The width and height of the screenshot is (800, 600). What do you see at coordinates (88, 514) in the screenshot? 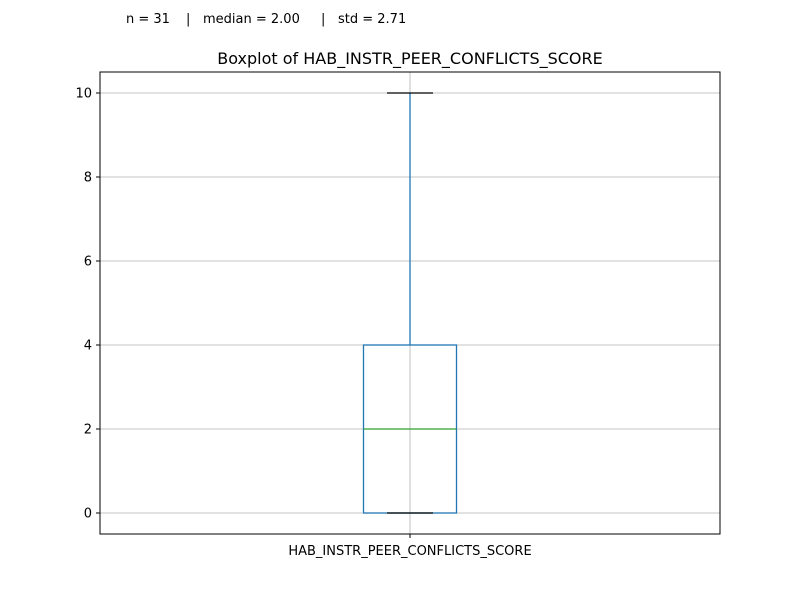
I see `y-tick-label-0: 0` at bounding box center [88, 514].